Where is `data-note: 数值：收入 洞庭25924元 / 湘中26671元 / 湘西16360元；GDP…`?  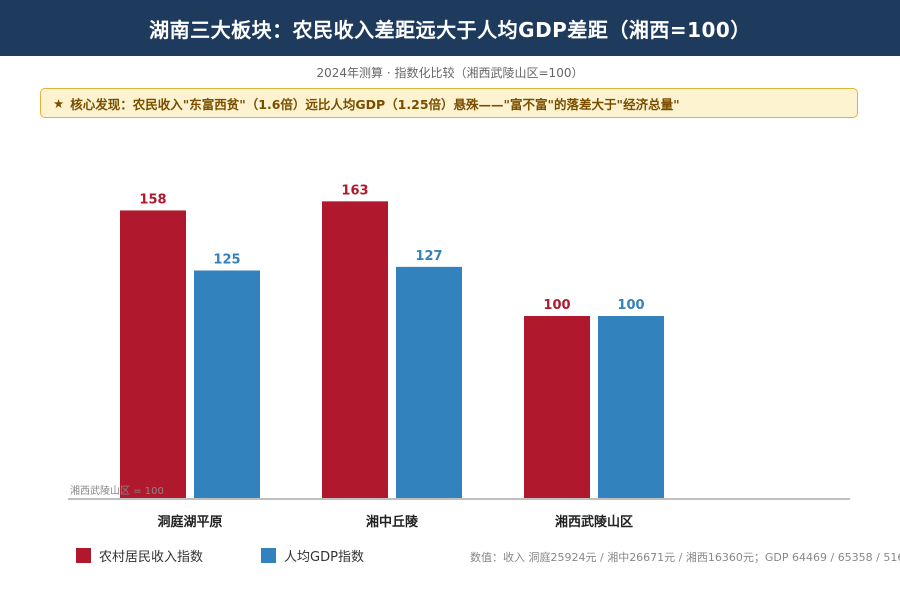
data-note: 数值：收入 洞庭25924元 / 湘中26671元 / 湘西16360元；GDP… is located at coordinates (685, 557).